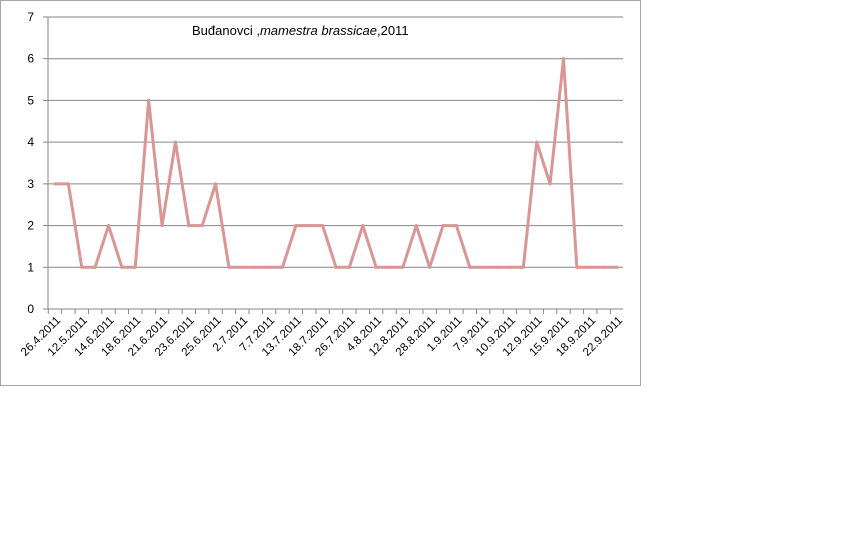  Describe the element at coordinates (30, 142) in the screenshot. I see `y-tick-label: 4` at that location.